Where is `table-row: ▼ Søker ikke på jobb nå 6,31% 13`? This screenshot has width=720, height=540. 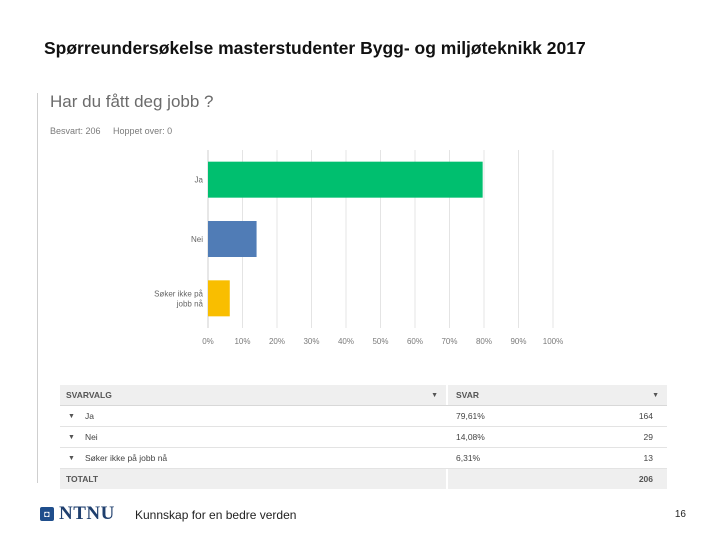
table-row: ▼ Søker ikke på jobb nå 6,31% 13 is located at coordinates (363, 458).